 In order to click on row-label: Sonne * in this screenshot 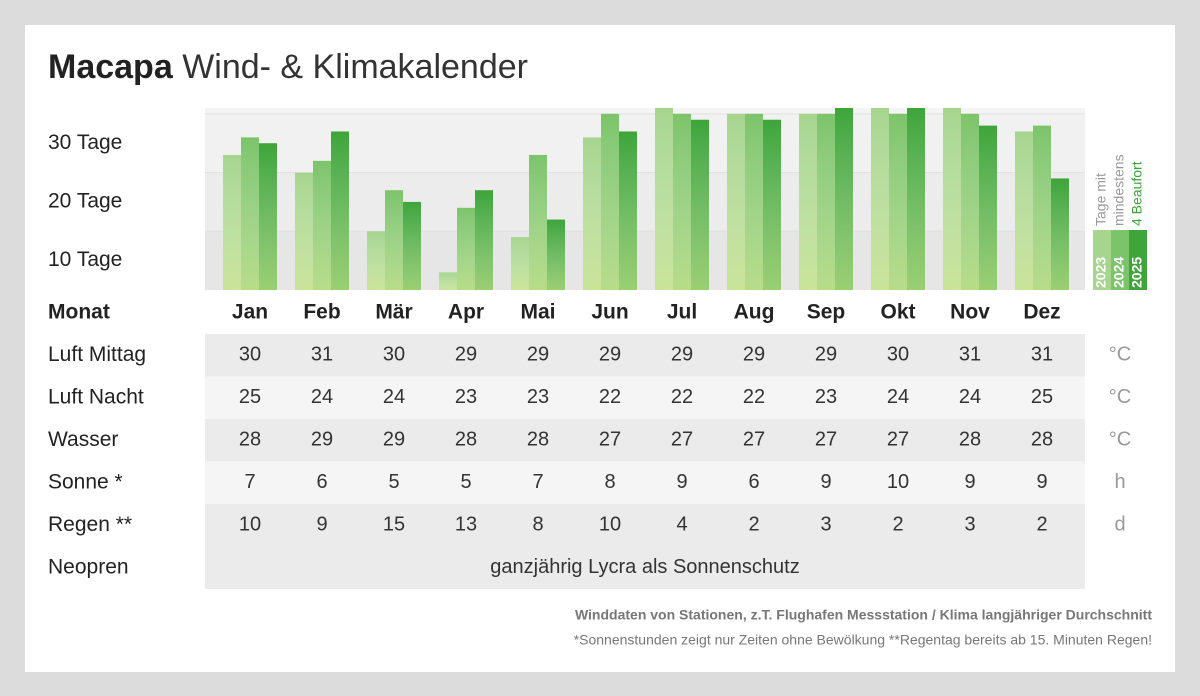, I will do `click(85, 481)`.